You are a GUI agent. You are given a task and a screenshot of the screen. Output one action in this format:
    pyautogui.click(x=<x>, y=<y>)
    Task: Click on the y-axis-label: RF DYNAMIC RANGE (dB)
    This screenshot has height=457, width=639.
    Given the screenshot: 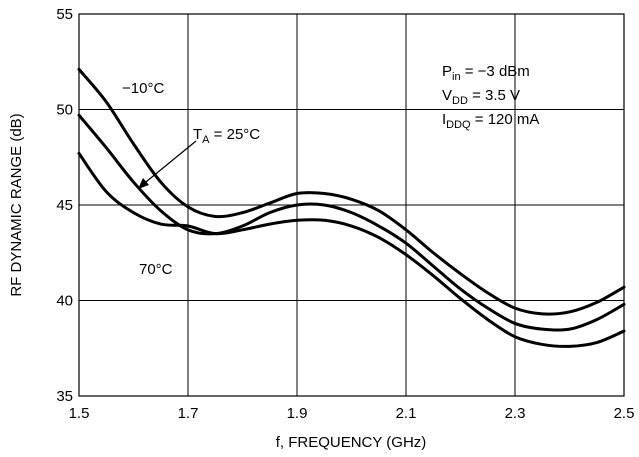 What is the action you would take?
    pyautogui.click(x=16, y=204)
    